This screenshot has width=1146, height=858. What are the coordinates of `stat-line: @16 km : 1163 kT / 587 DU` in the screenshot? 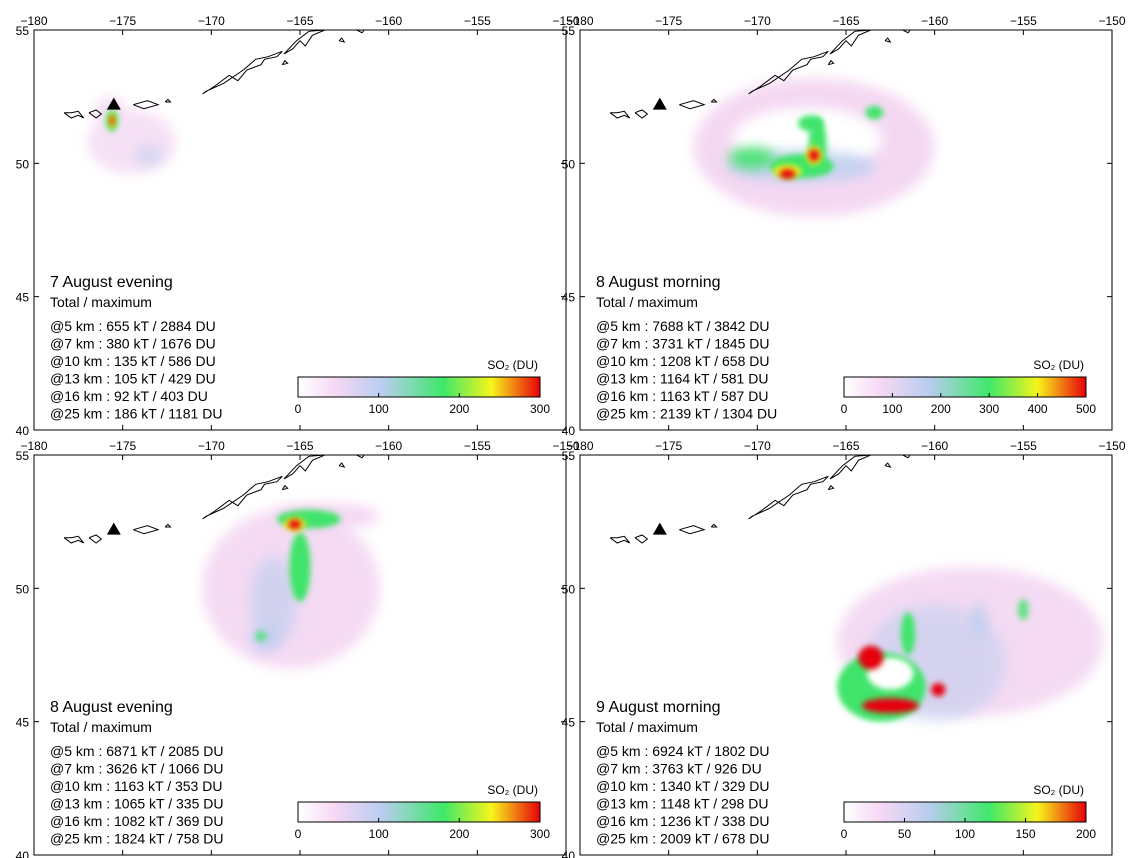 It's located at (682, 396).